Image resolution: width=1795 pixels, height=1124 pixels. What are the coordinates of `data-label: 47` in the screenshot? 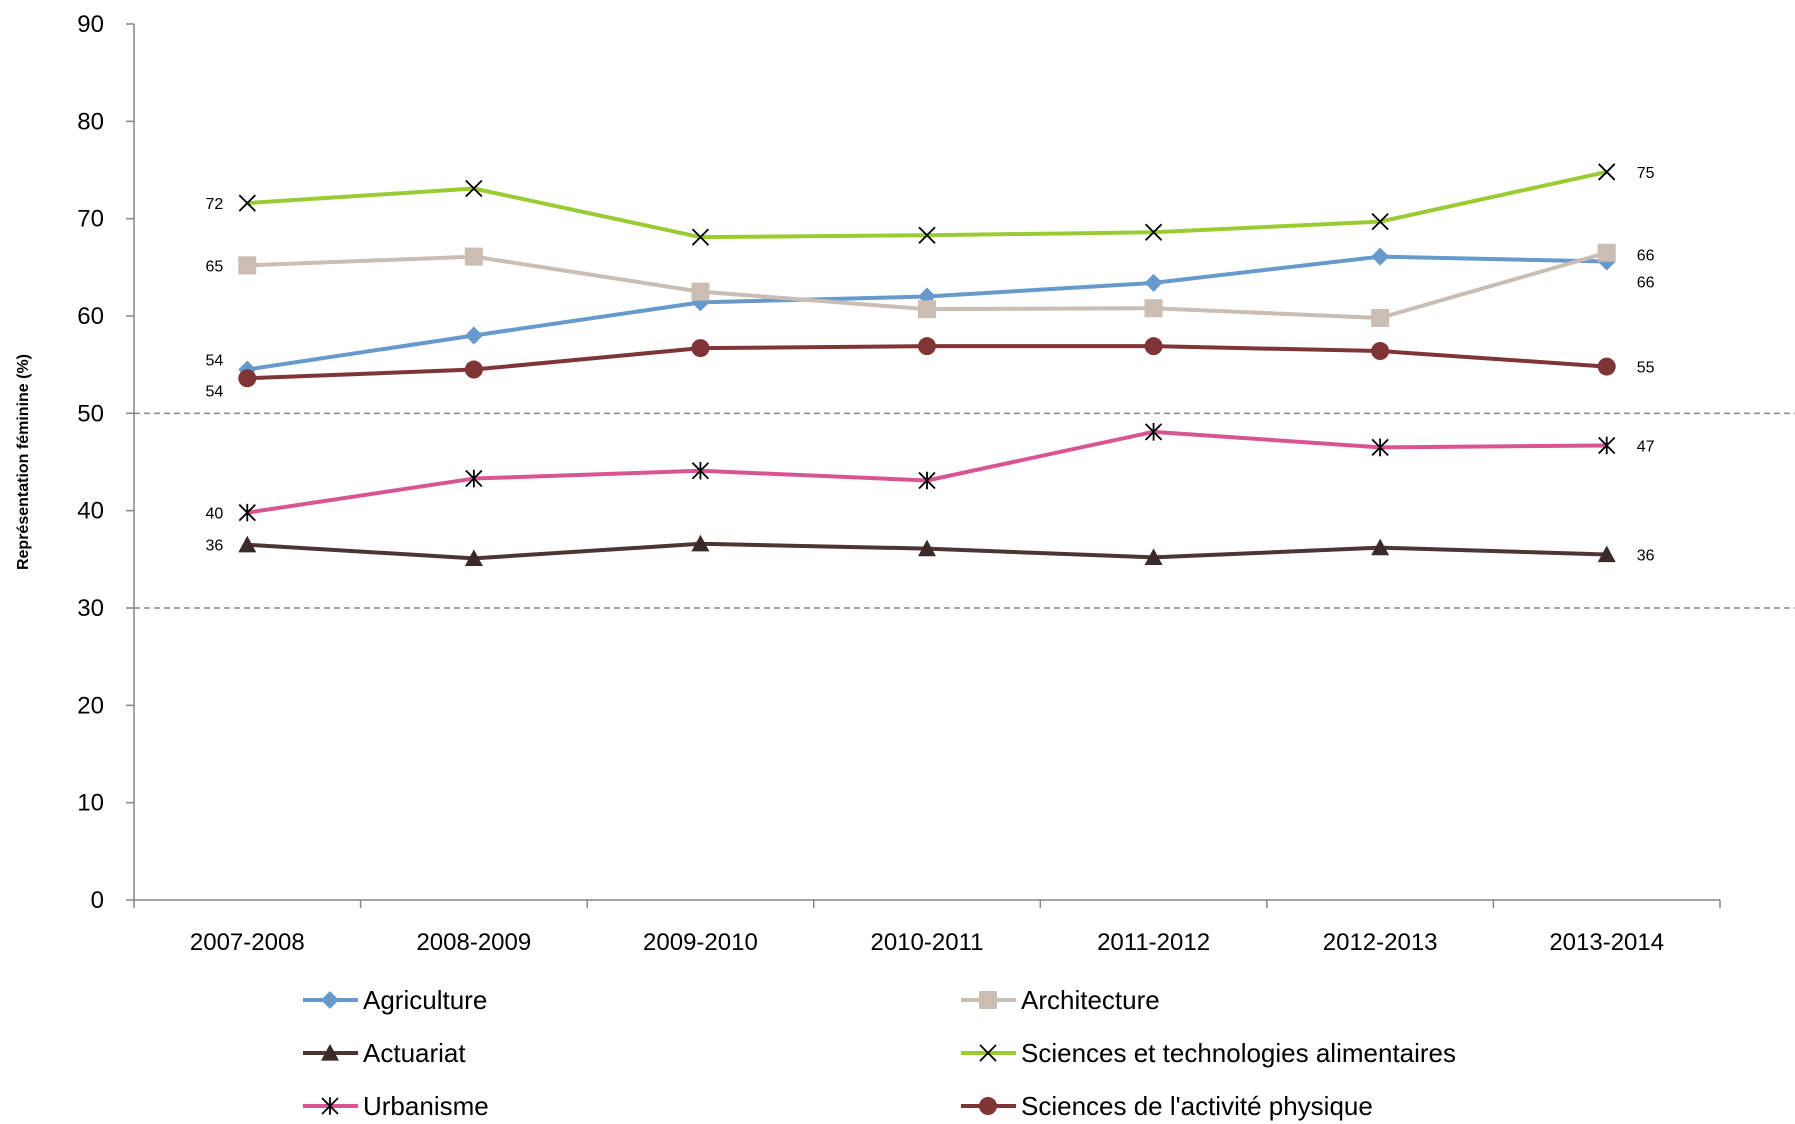 It's located at (1646, 446).